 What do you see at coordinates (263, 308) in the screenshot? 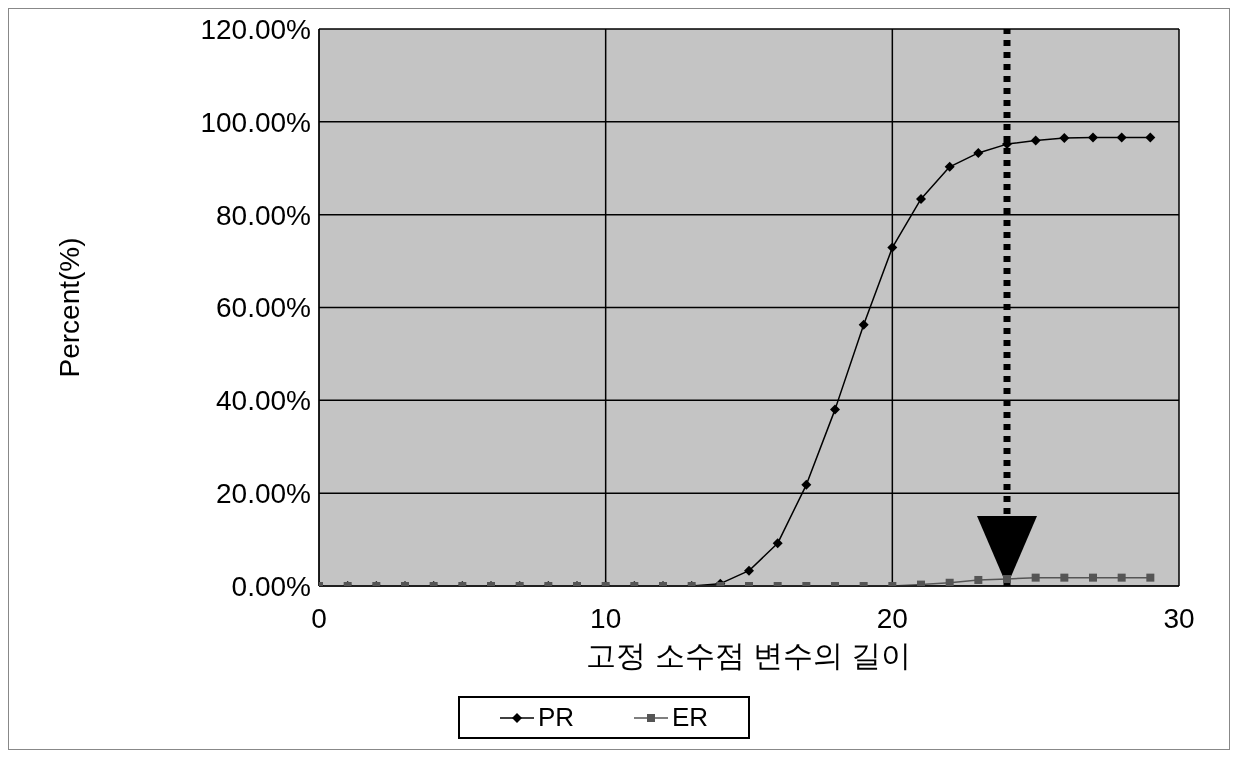
I see `y-tick-label: 60.00%` at bounding box center [263, 308].